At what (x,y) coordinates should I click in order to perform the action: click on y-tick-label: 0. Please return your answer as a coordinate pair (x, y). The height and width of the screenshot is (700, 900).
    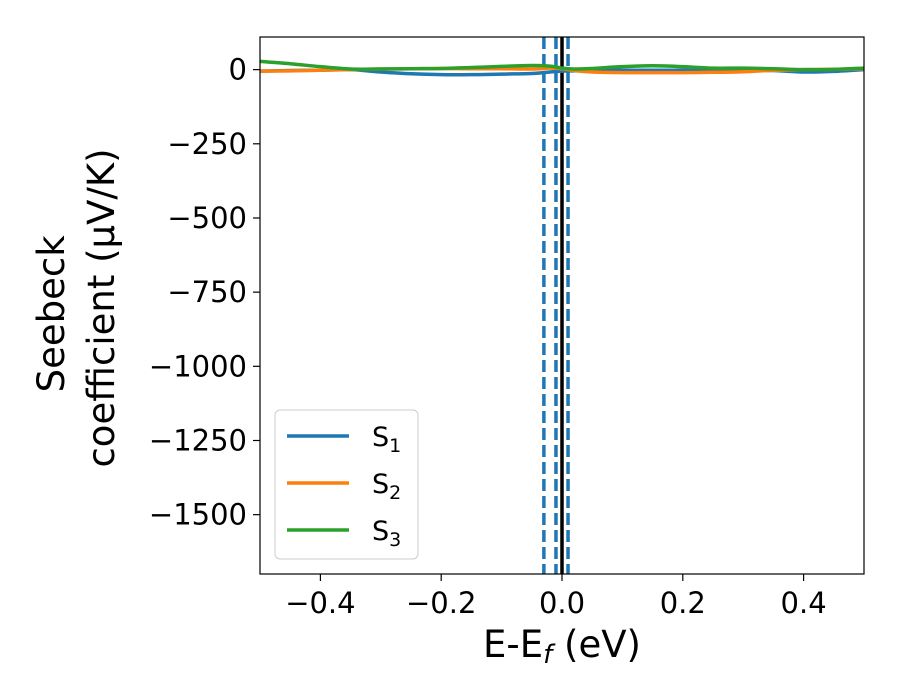
    Looking at the image, I should click on (238, 70).